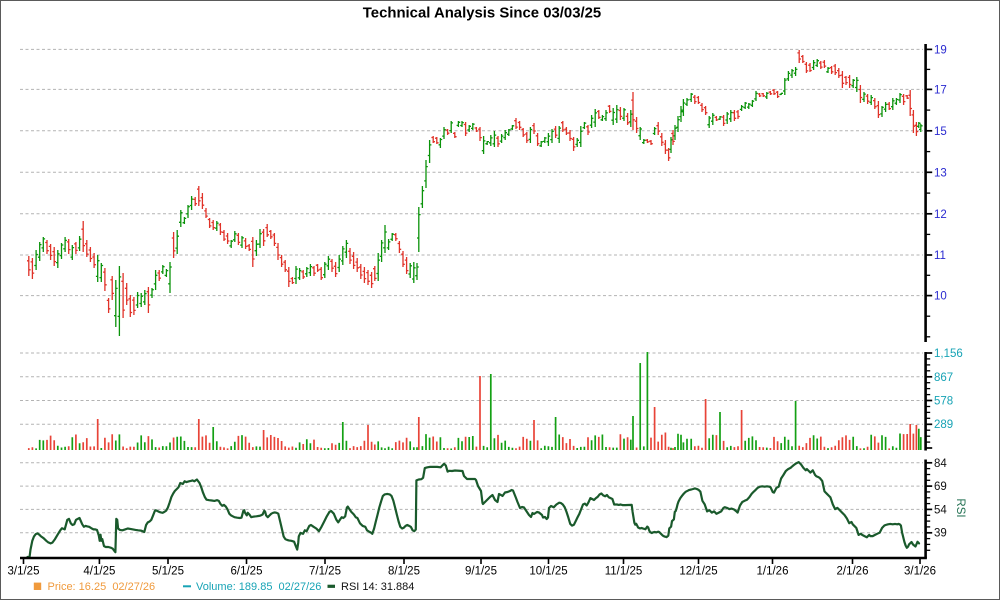 Image resolution: width=1000 pixels, height=605 pixels. I want to click on svg-text: 3/1/25, so click(24, 572).